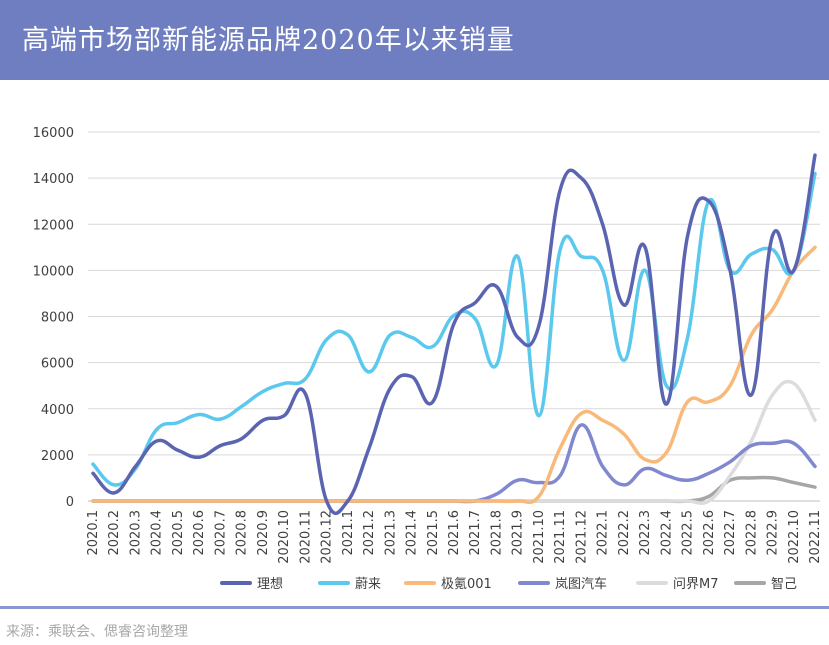 This screenshot has width=829, height=645. I want to click on x-tick-label: 2020.8, so click(242, 533).